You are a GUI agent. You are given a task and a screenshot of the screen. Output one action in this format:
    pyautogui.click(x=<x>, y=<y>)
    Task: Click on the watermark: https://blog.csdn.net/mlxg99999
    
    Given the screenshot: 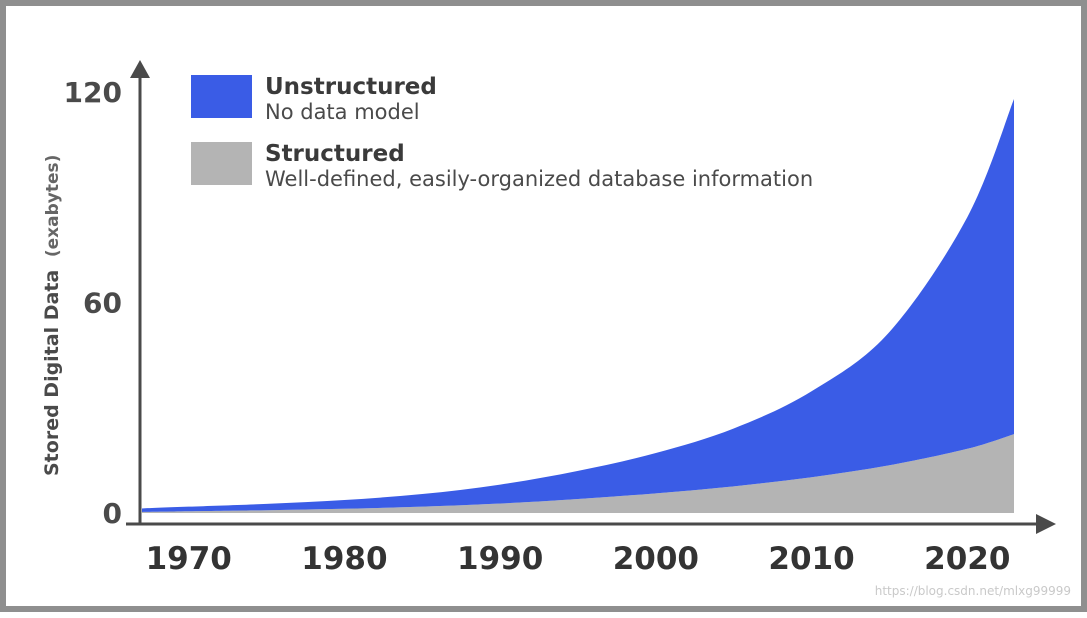 What is the action you would take?
    pyautogui.click(x=972, y=591)
    